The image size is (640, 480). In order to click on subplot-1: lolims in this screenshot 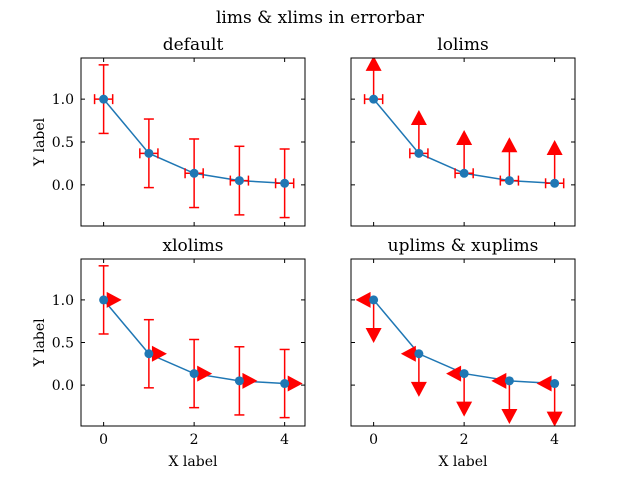, I will do `click(463, 131)`.